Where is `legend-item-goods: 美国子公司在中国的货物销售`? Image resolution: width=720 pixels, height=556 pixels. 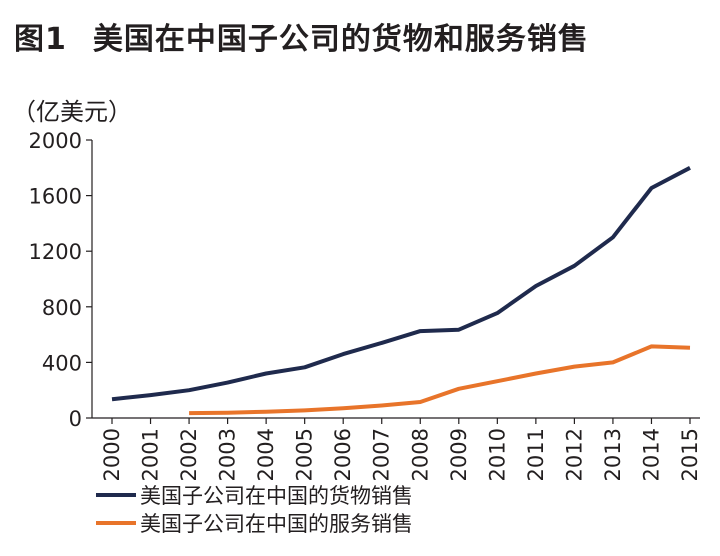
legend-item-goods: 美国子公司在中国的货物销售 is located at coordinates (254, 495).